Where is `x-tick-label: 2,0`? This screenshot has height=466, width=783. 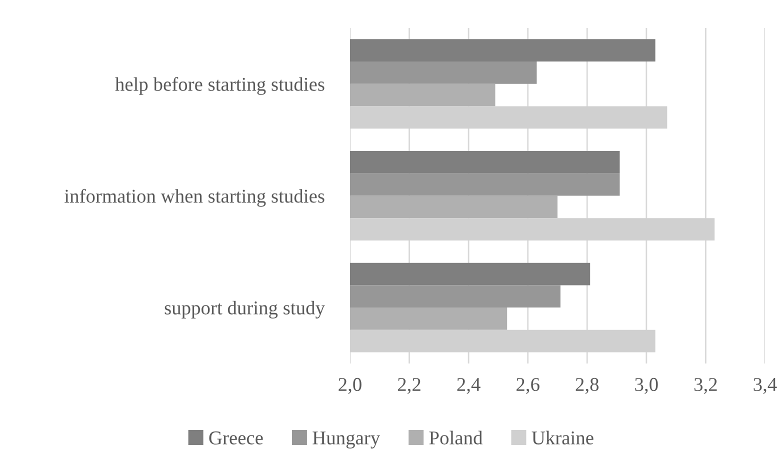 x-tick-label: 2,0 is located at coordinates (350, 386).